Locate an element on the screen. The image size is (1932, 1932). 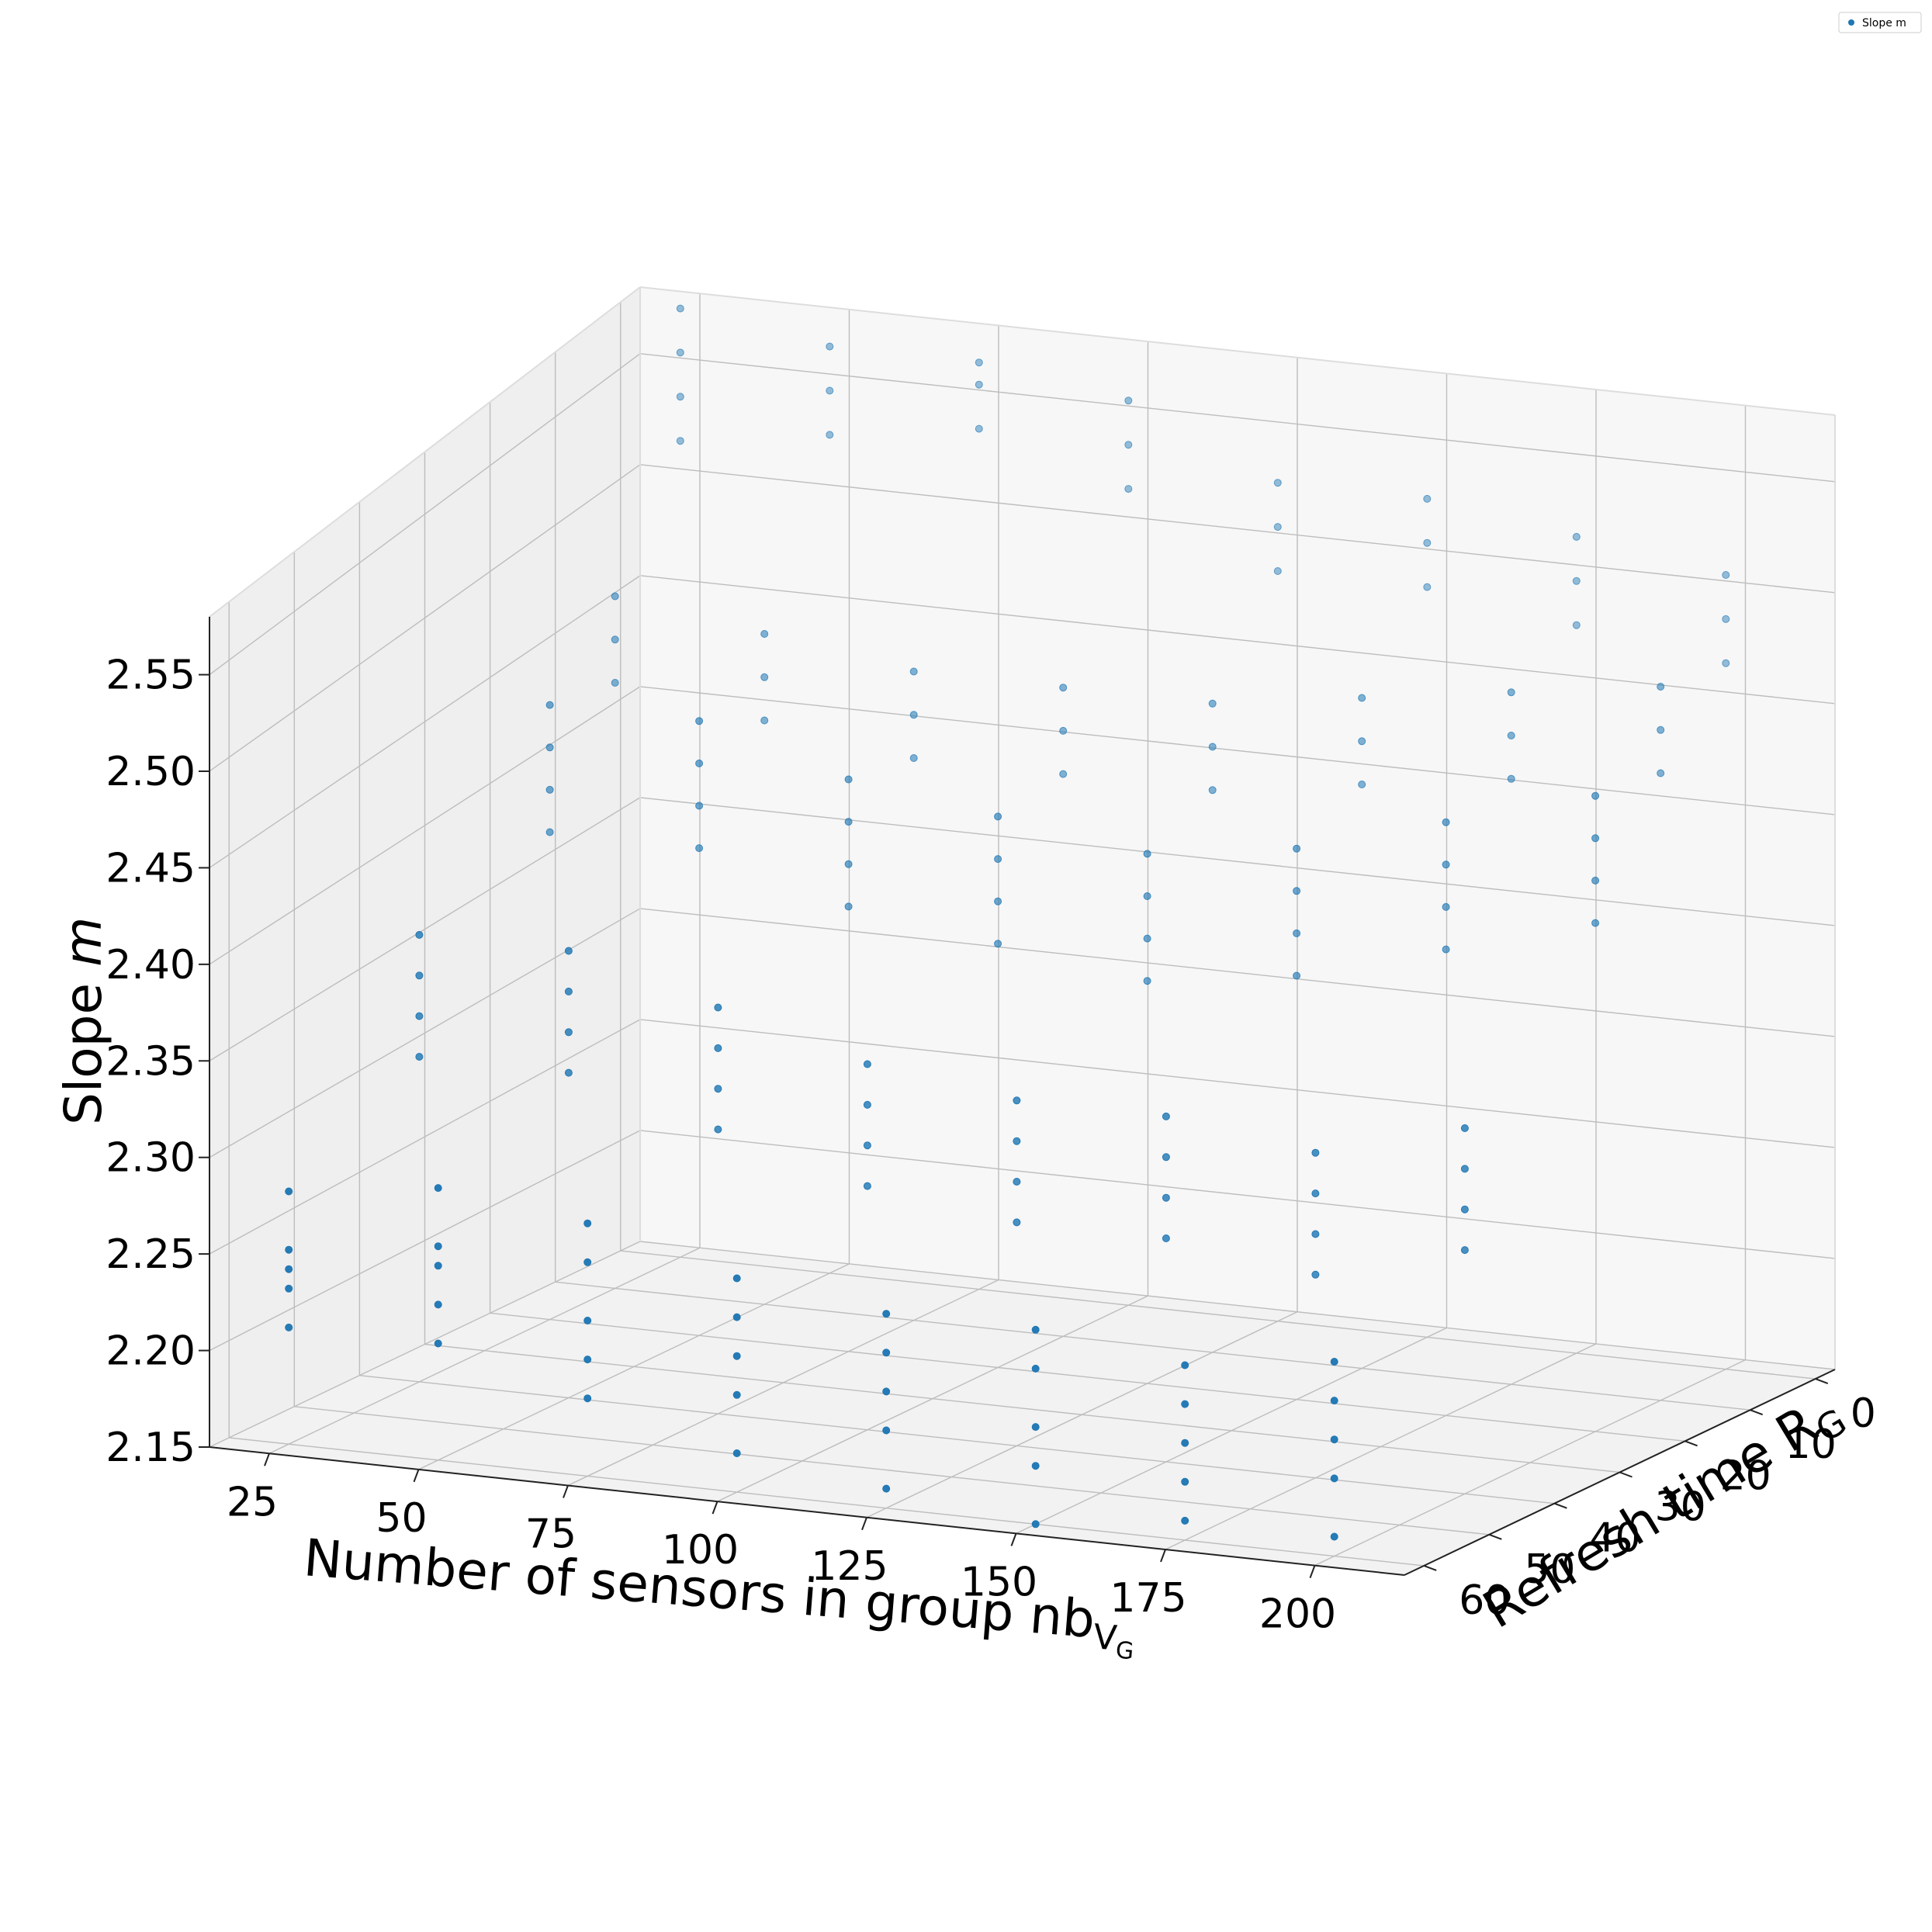
z-axis-label: Slope m is located at coordinates (83, 1021).